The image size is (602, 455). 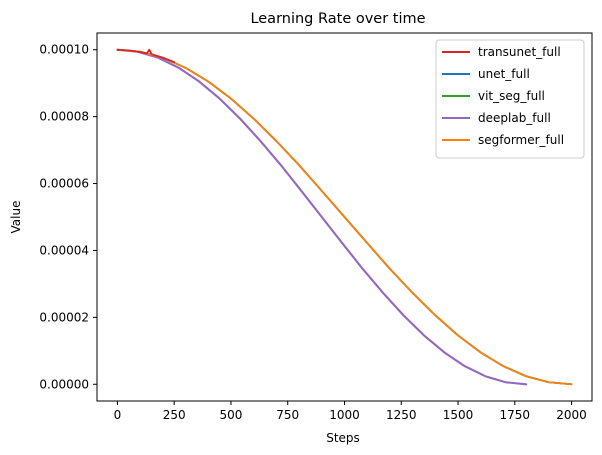 I want to click on y-tick-label: 0.00000, so click(x=64, y=384).